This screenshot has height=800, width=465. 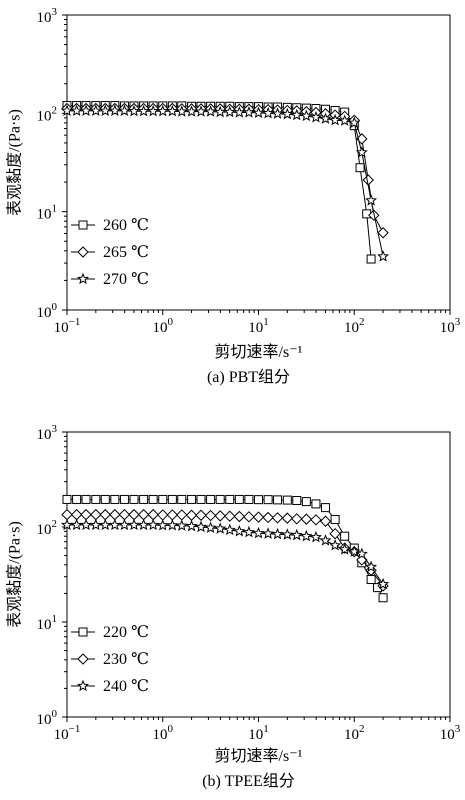 I want to click on legend-entry: 265 ℃, so click(x=110, y=252).